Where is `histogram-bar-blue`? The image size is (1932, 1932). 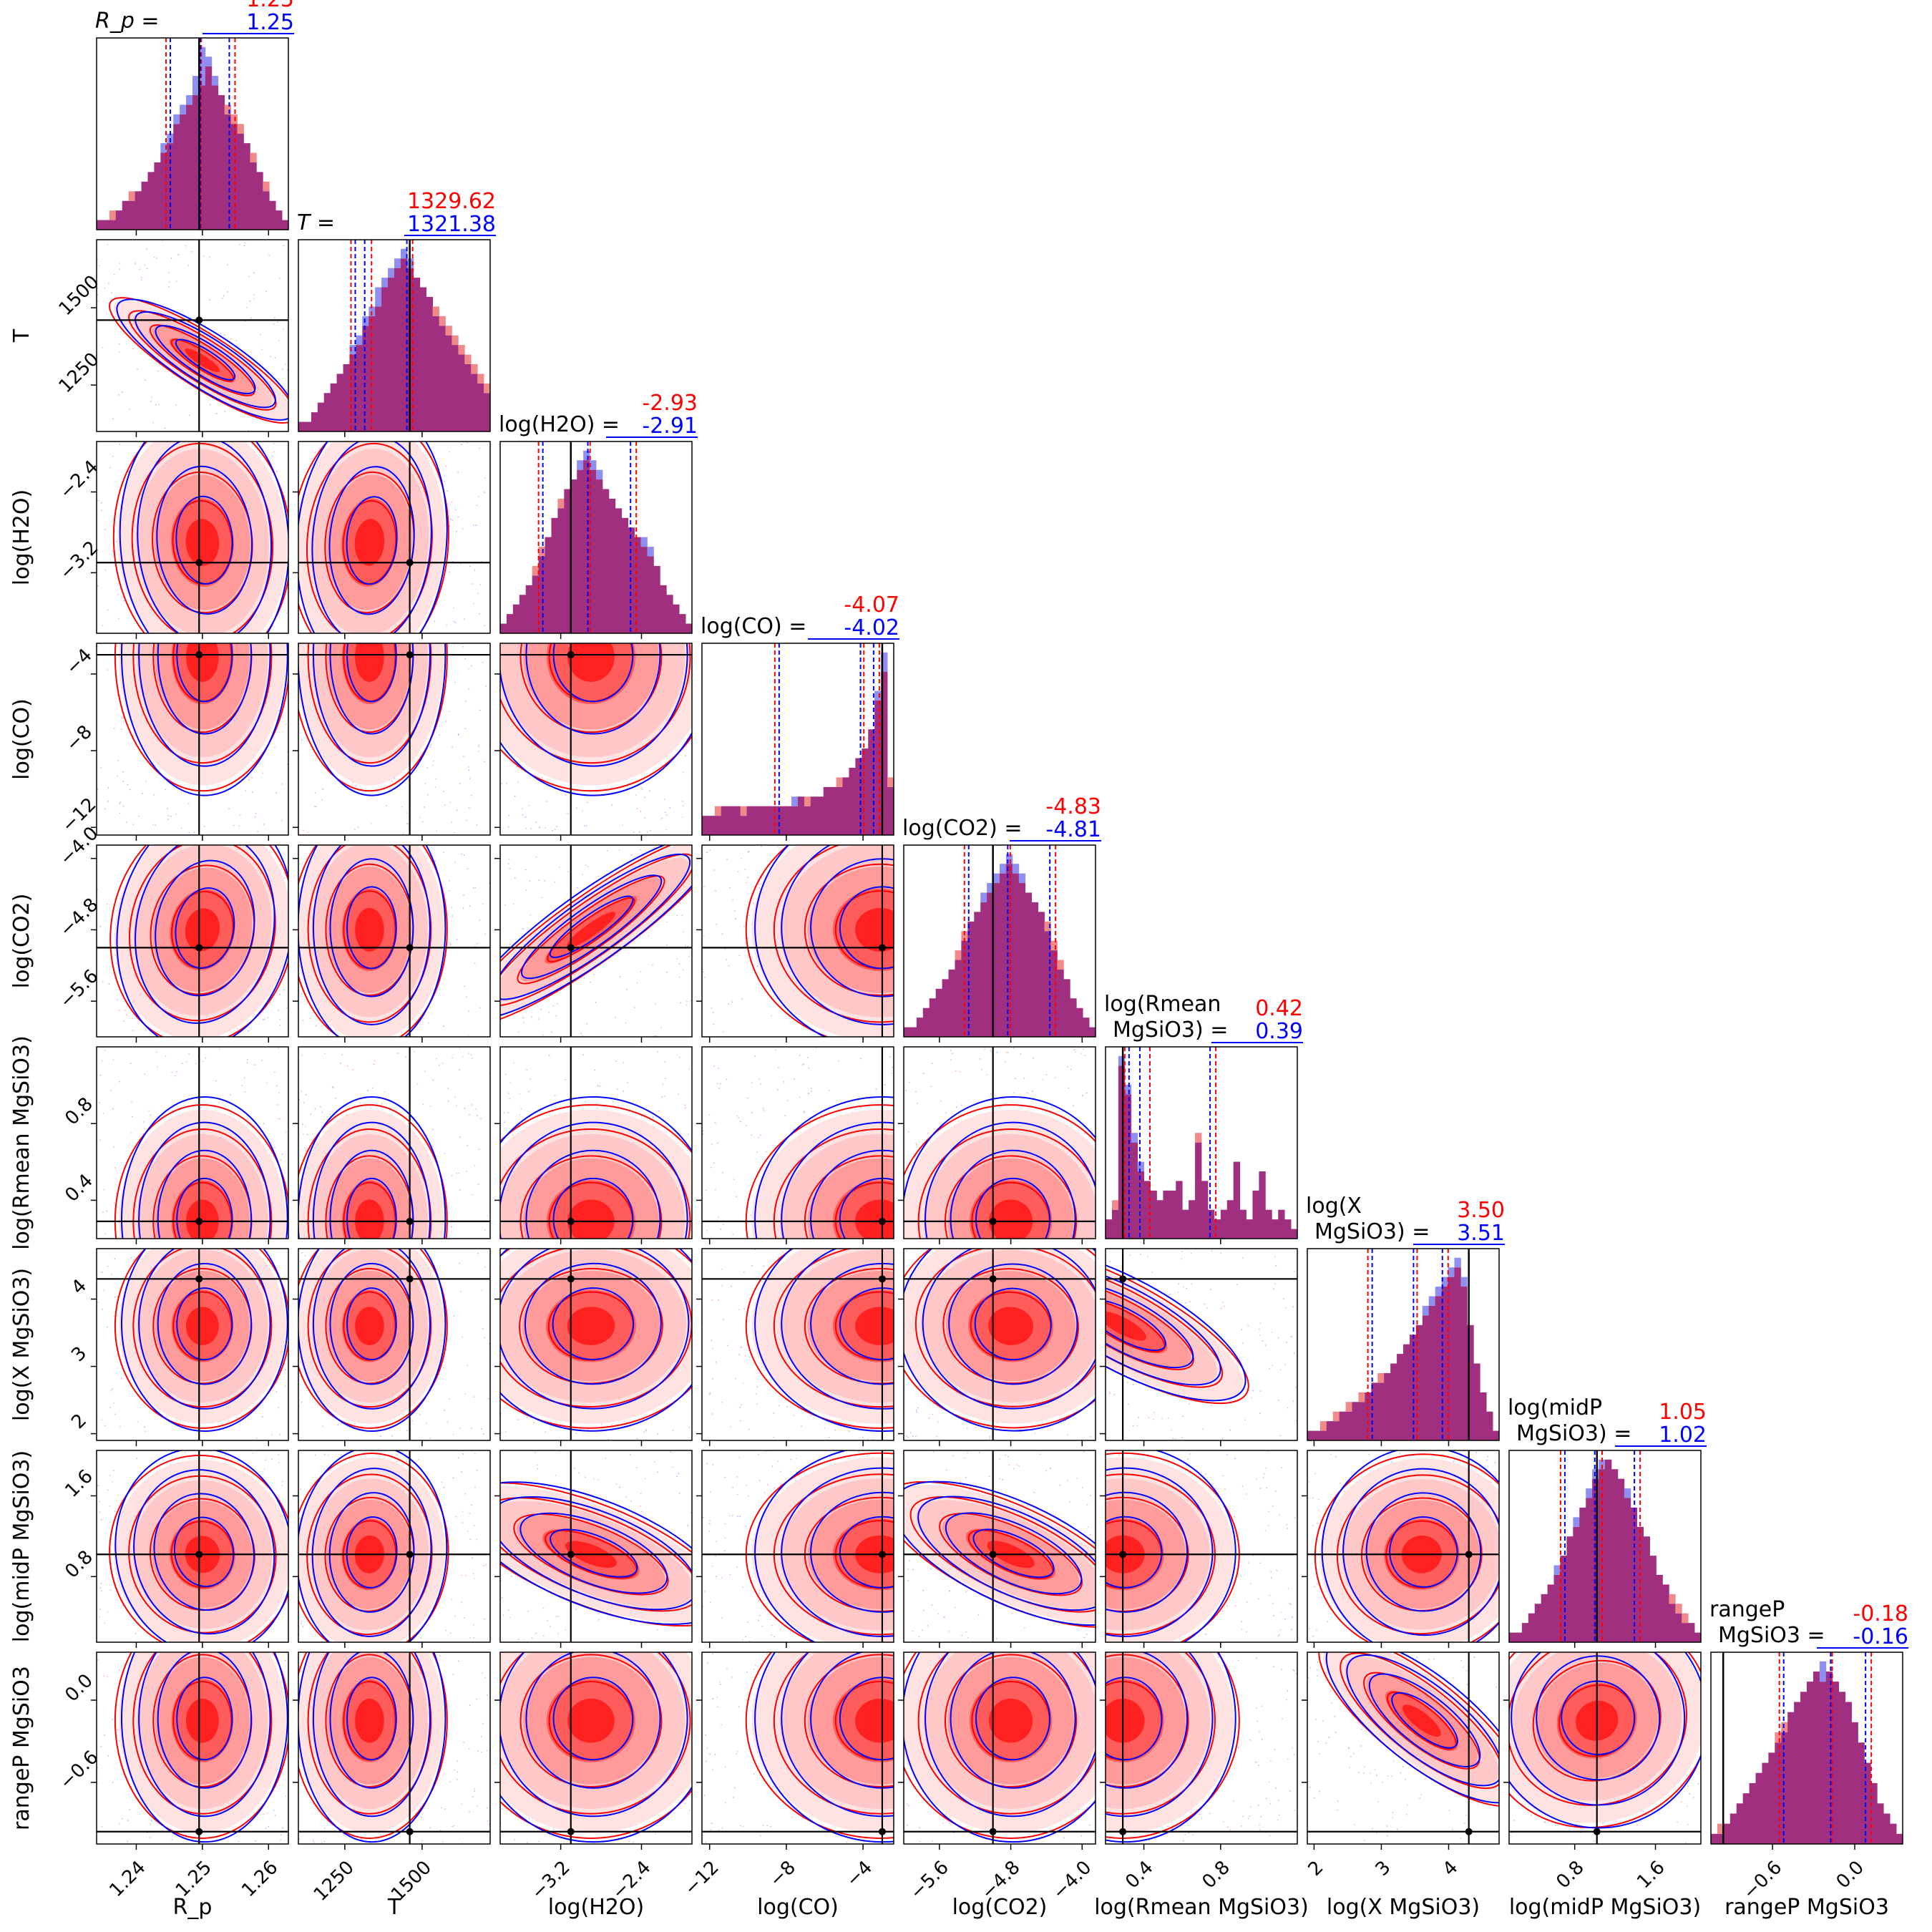 histogram-bar-blue is located at coordinates (1022, 878).